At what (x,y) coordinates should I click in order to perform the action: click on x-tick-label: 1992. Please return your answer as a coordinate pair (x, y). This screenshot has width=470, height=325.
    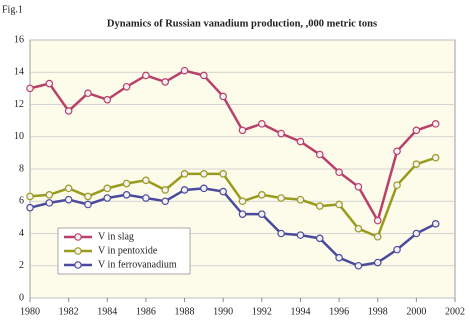
    Looking at the image, I should click on (262, 311).